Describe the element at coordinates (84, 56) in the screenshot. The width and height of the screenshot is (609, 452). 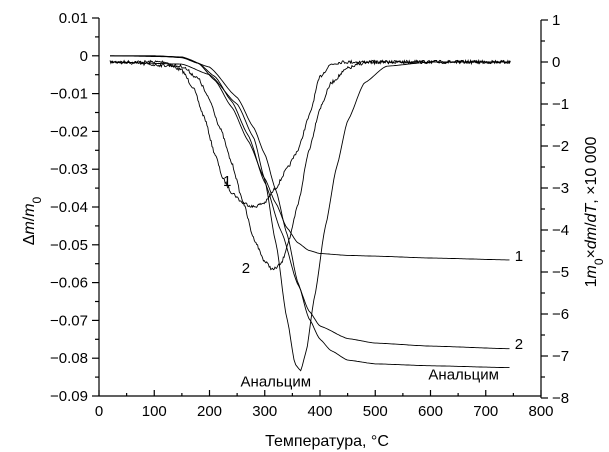
I see `left-y-tick-label: 0` at that location.